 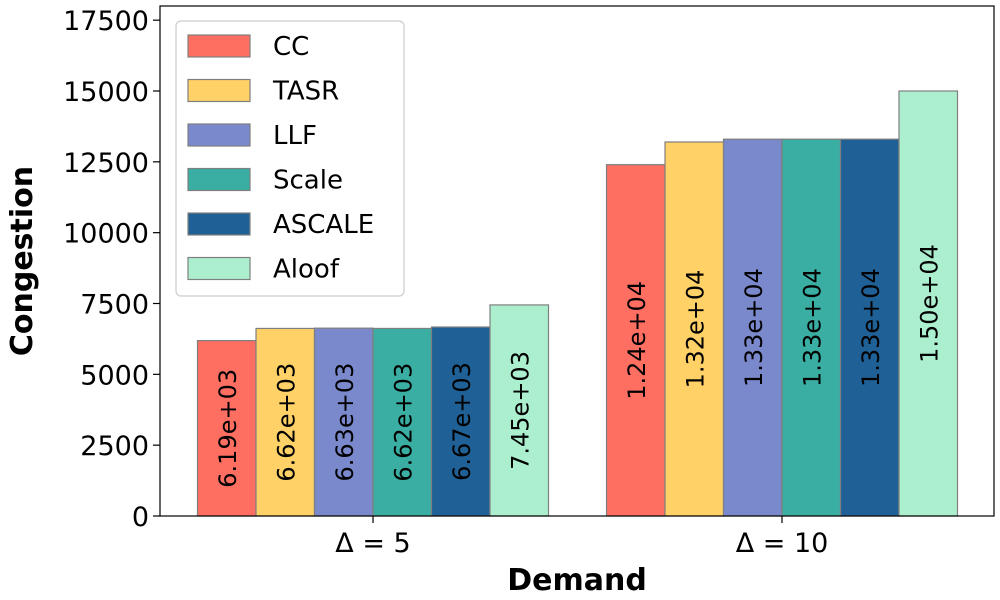 I want to click on bar-value-label: 1.32e+04, so click(x=695, y=329).